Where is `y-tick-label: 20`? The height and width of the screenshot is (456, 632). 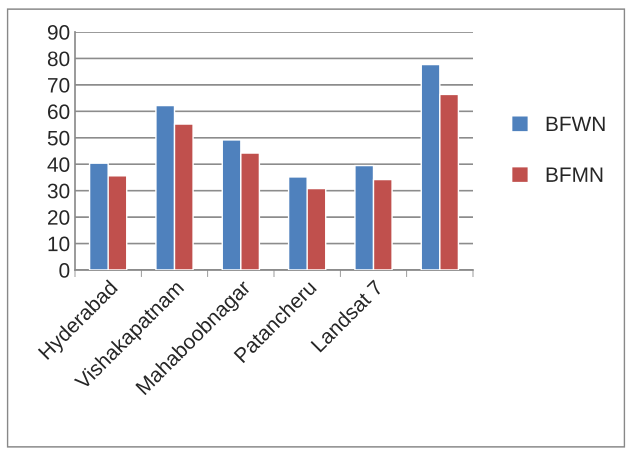 y-tick-label: 20 is located at coordinates (59, 217).